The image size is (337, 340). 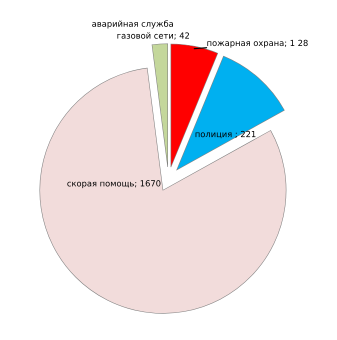 I want to click on data-label: ; 42, so click(x=181, y=36).